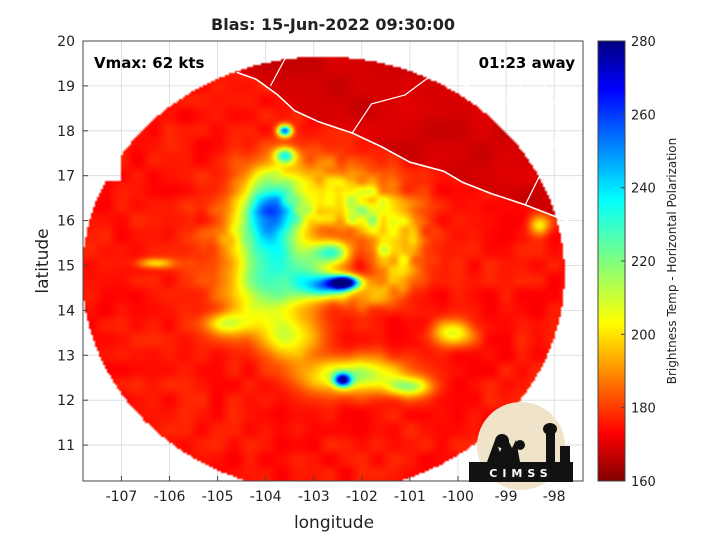 The height and width of the screenshot is (540, 720). I want to click on y-tick-label: 18, so click(66, 132).